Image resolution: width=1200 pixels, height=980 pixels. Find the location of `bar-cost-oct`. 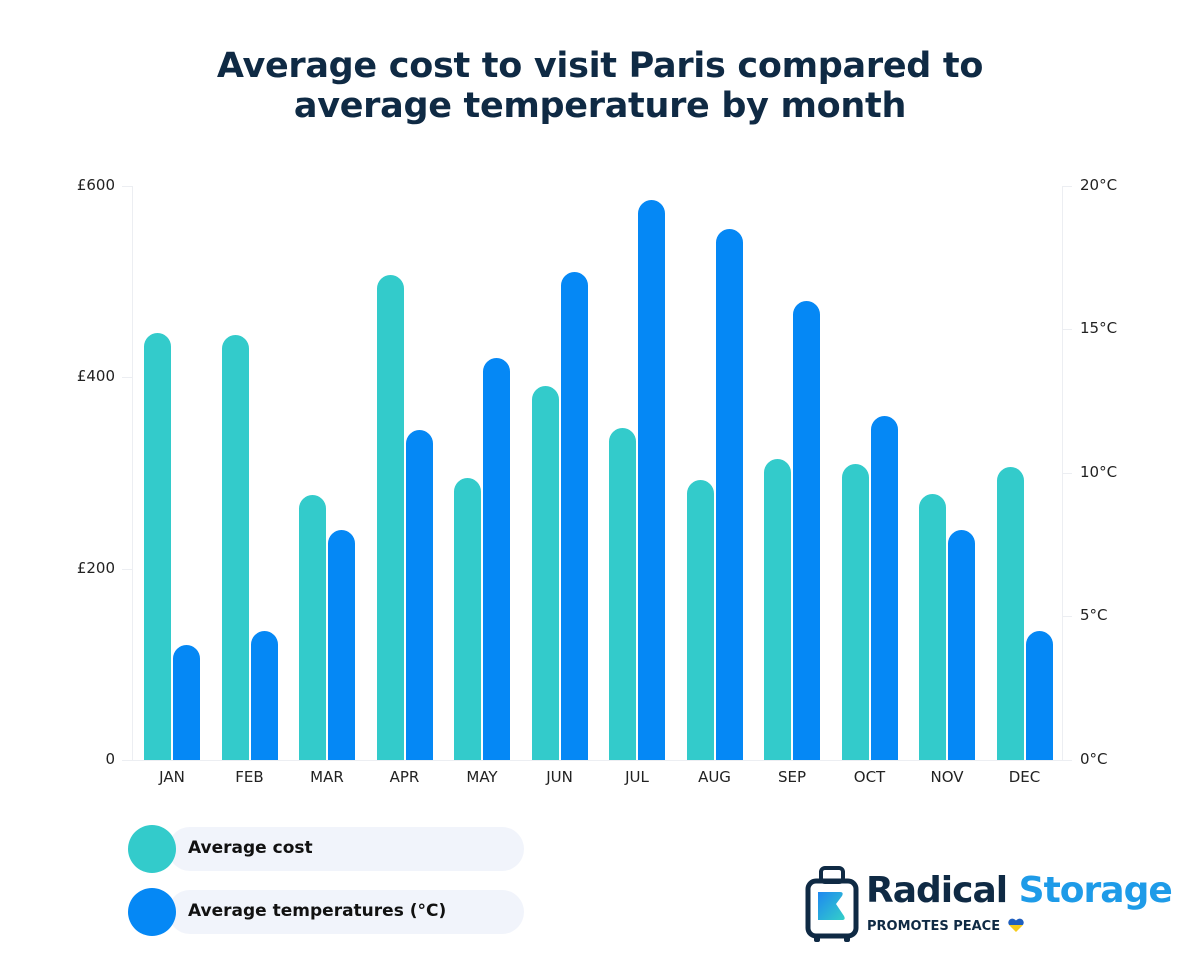

bar-cost-oct is located at coordinates (855, 612).